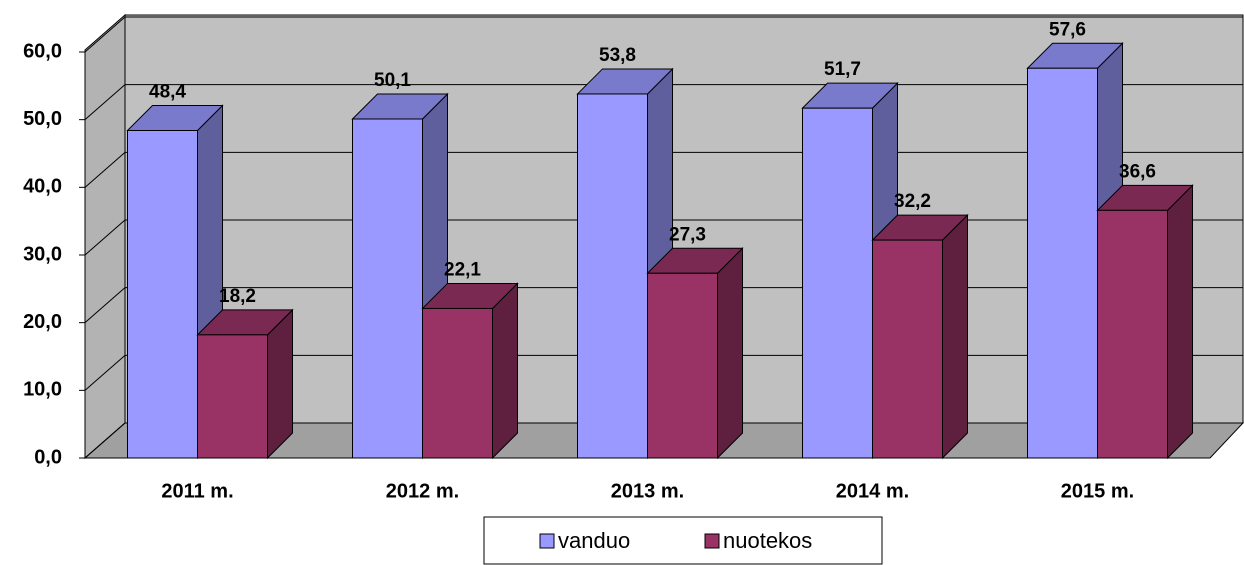  I want to click on y-tick-label: 30,0, so click(42, 254).